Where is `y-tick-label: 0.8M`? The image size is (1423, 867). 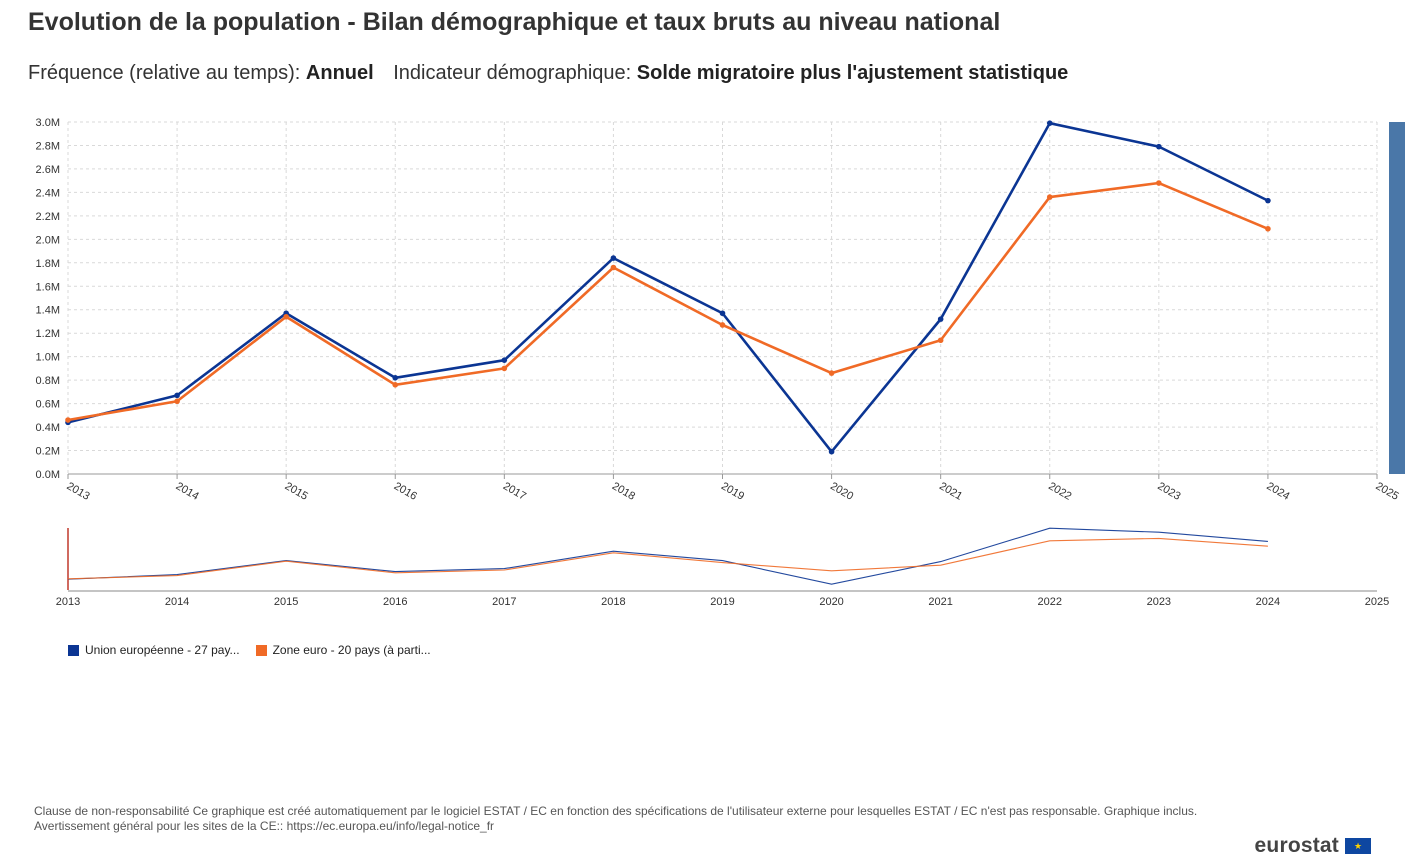 y-tick-label: 0.8M is located at coordinates (48, 381).